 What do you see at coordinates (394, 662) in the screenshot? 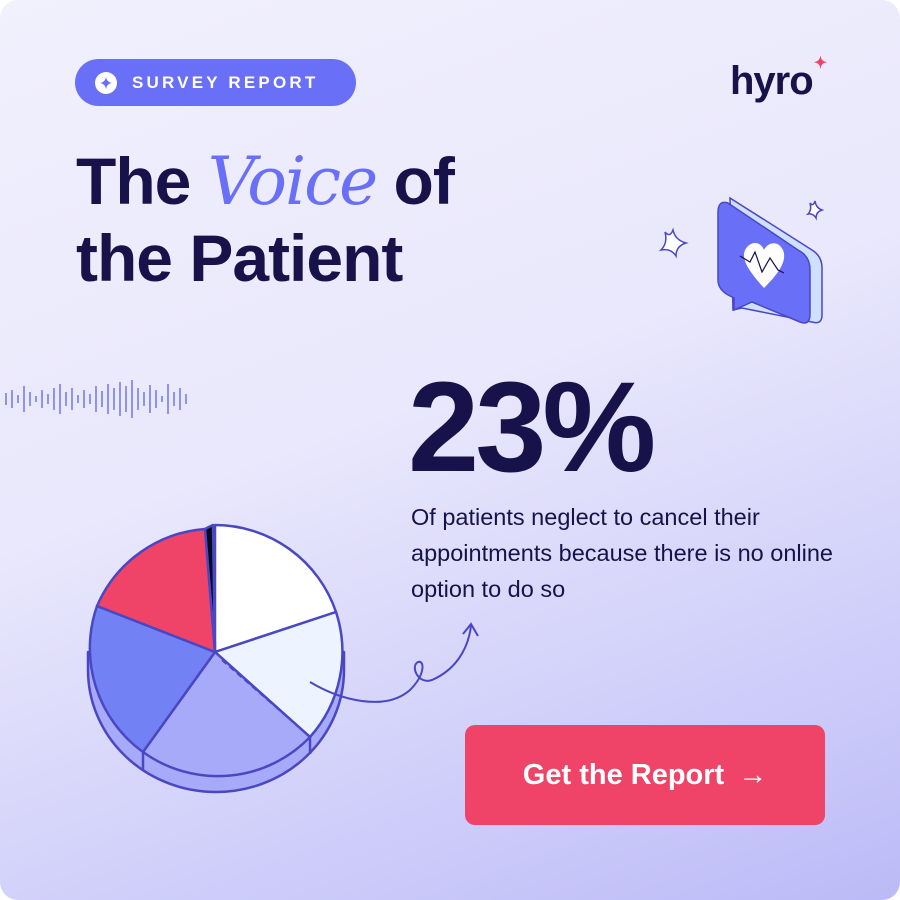
I see `curved-arrow-icon` at bounding box center [394, 662].